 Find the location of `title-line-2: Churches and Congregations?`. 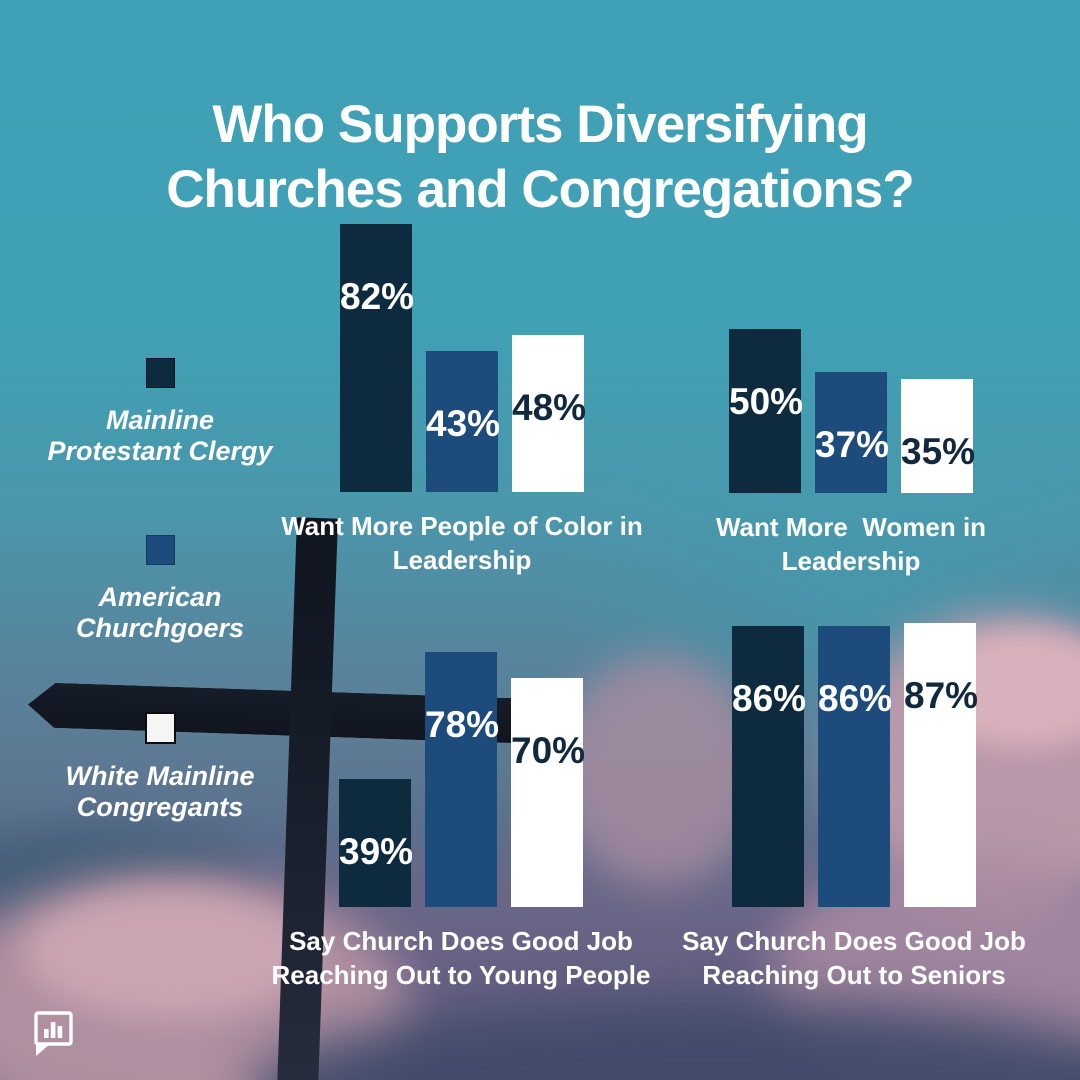

title-line-2: Churches and Congregations? is located at coordinates (540, 190).